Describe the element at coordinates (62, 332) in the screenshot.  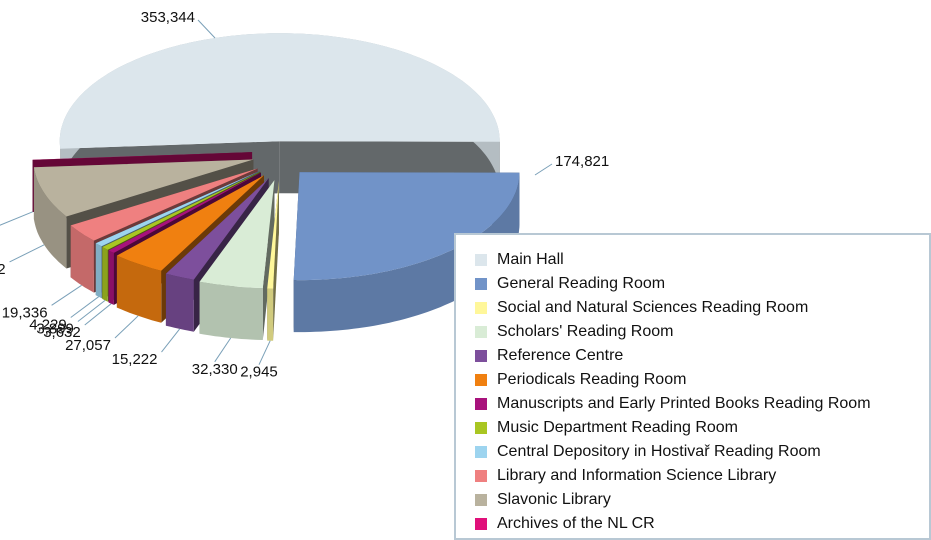
I see `value-label: 3,632` at that location.